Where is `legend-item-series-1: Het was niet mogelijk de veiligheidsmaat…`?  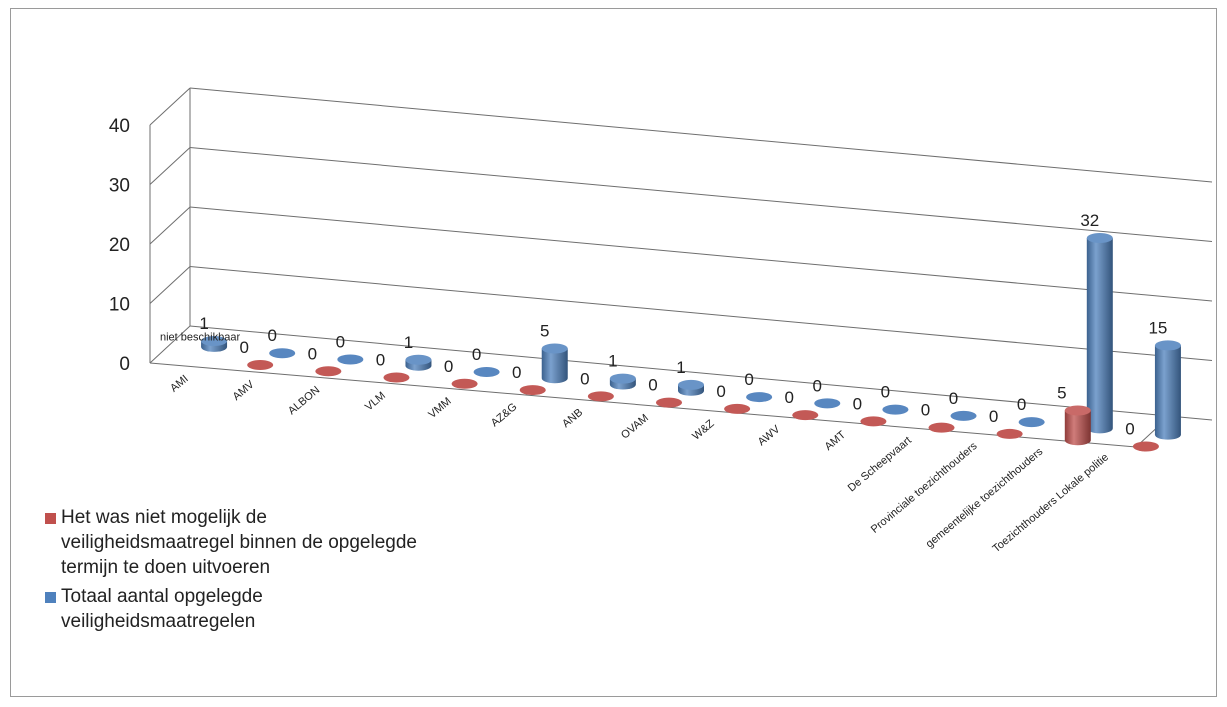
legend-item-series-1: Het was niet mogelijk de veiligheidsmaat… is located at coordinates (245, 542).